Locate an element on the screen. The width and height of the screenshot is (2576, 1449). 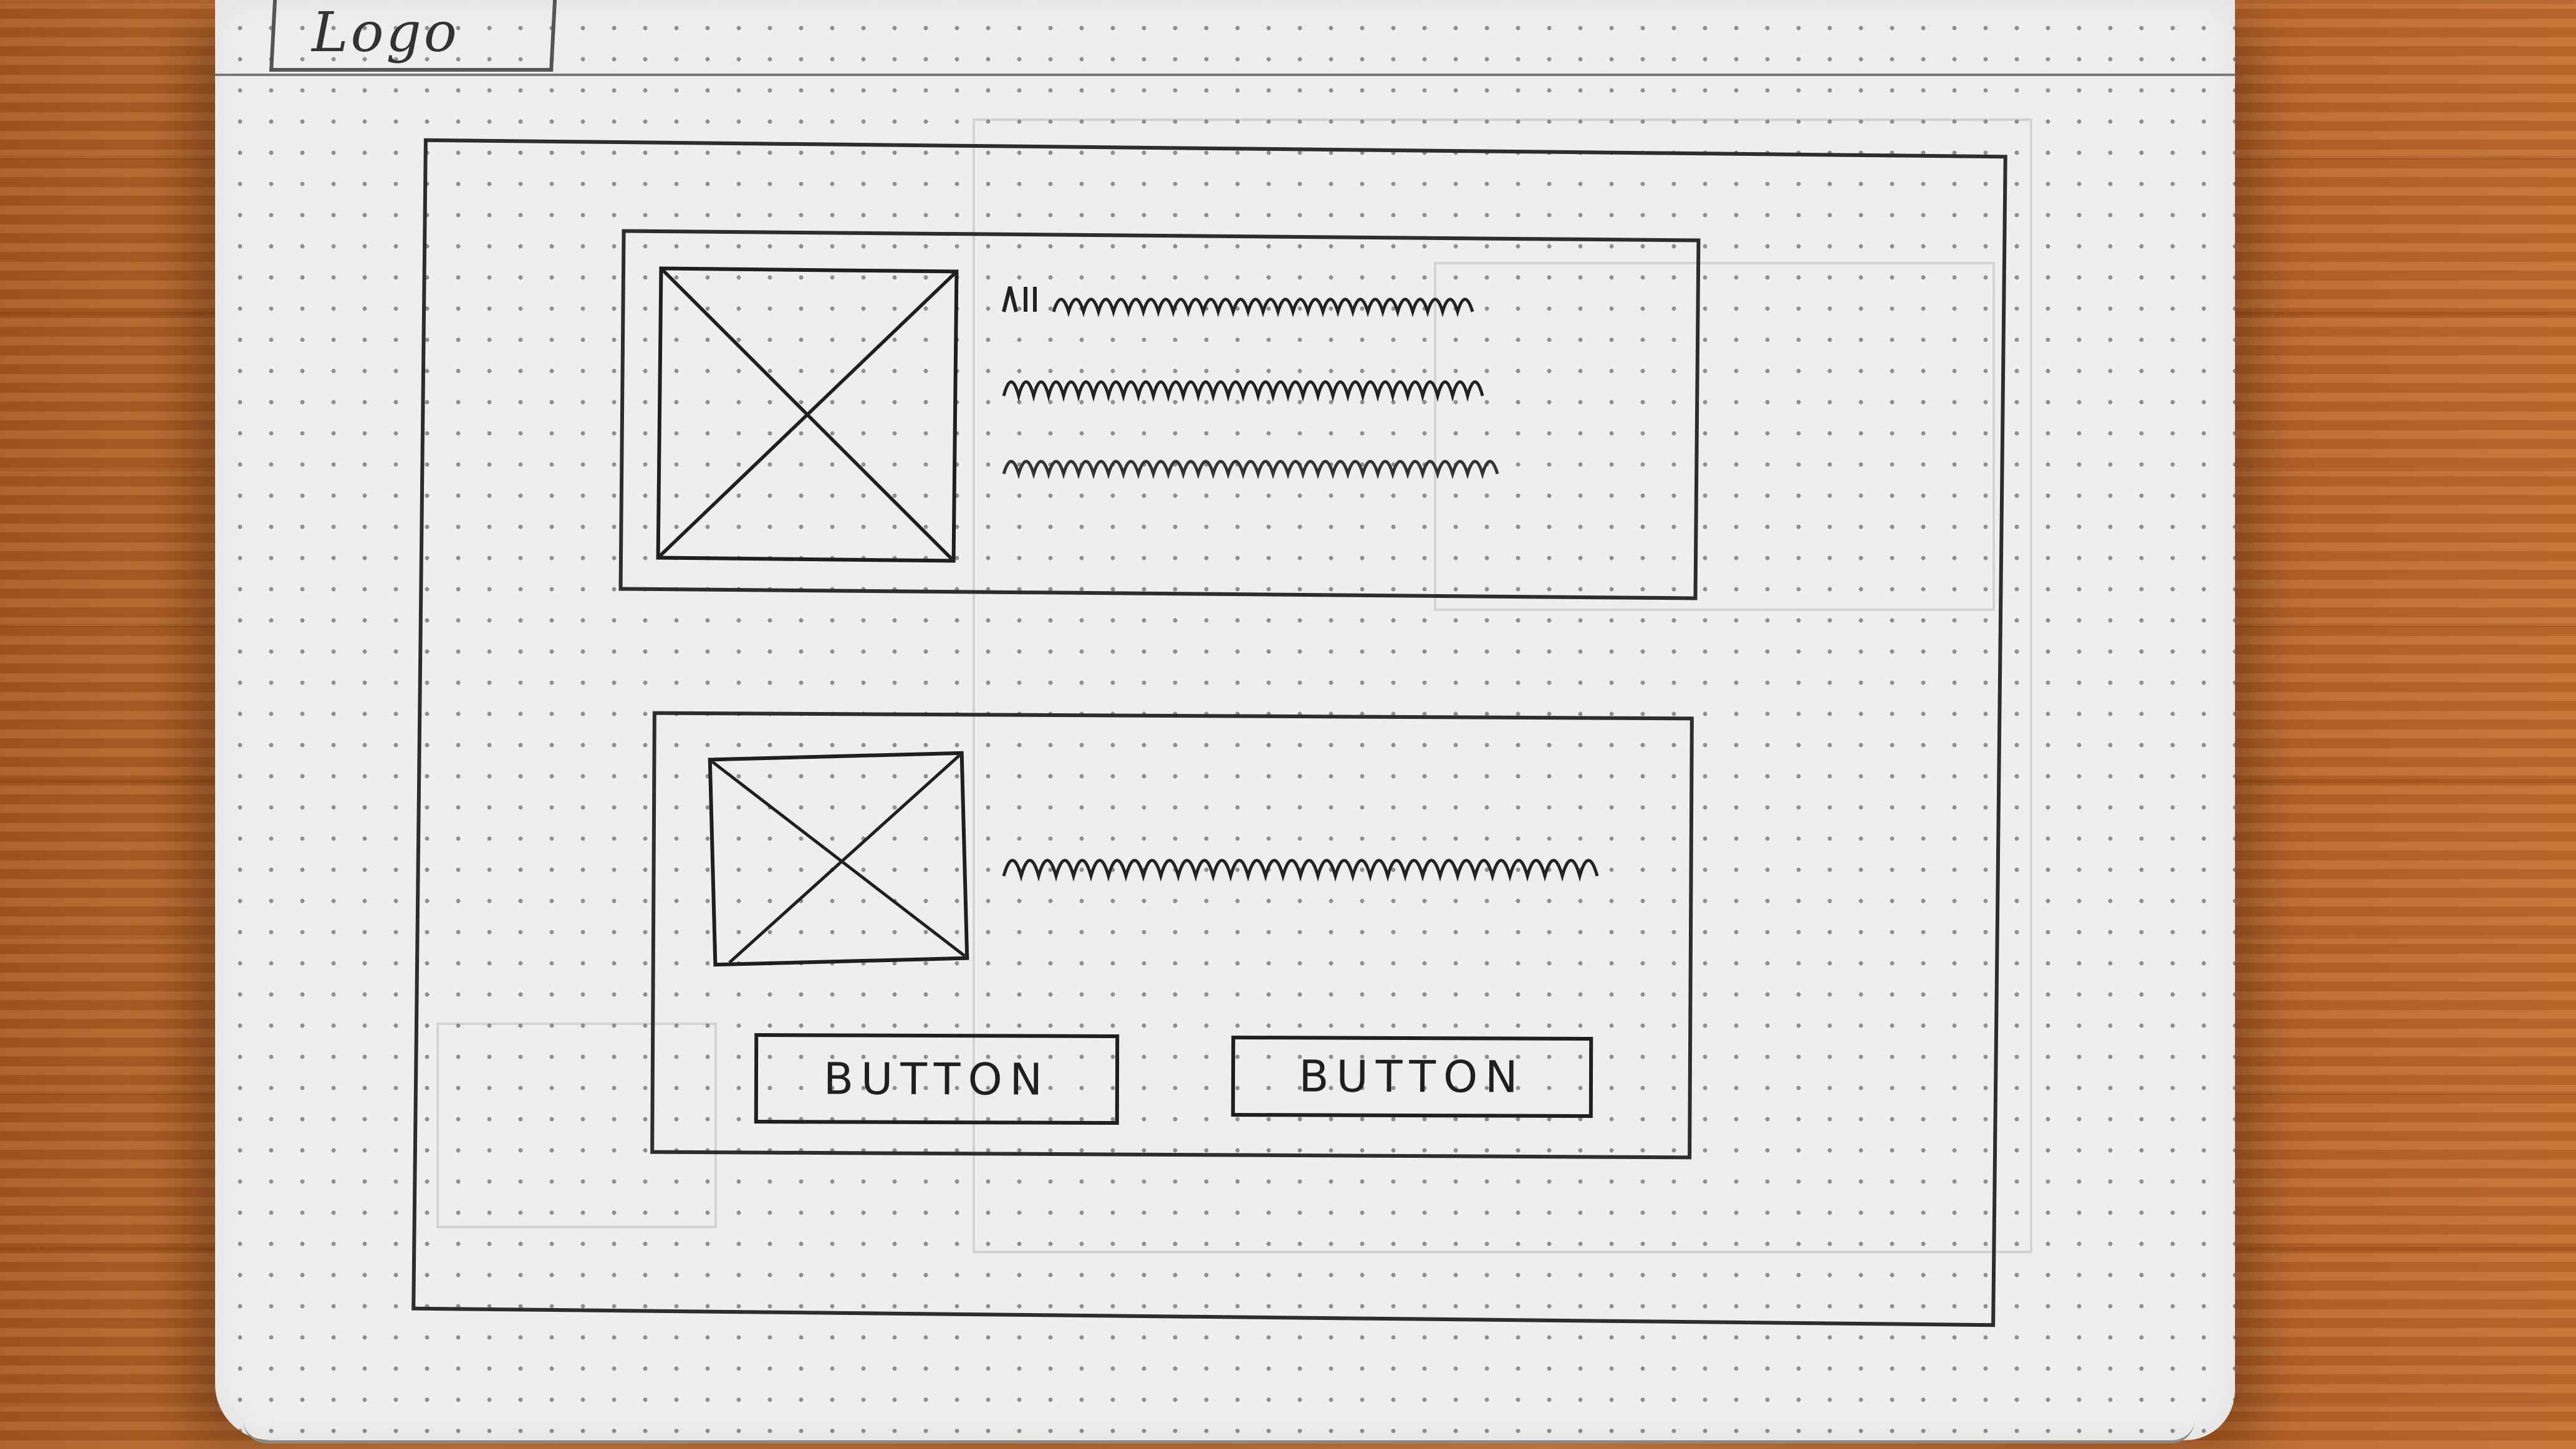
logo-text: Logo is located at coordinates (385, 32).